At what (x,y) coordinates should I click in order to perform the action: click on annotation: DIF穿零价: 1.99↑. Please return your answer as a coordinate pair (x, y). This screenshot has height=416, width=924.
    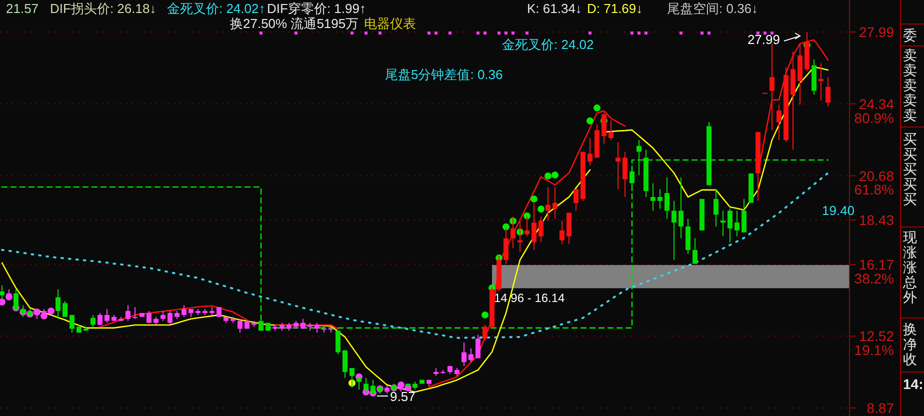
    Looking at the image, I should click on (316, 8).